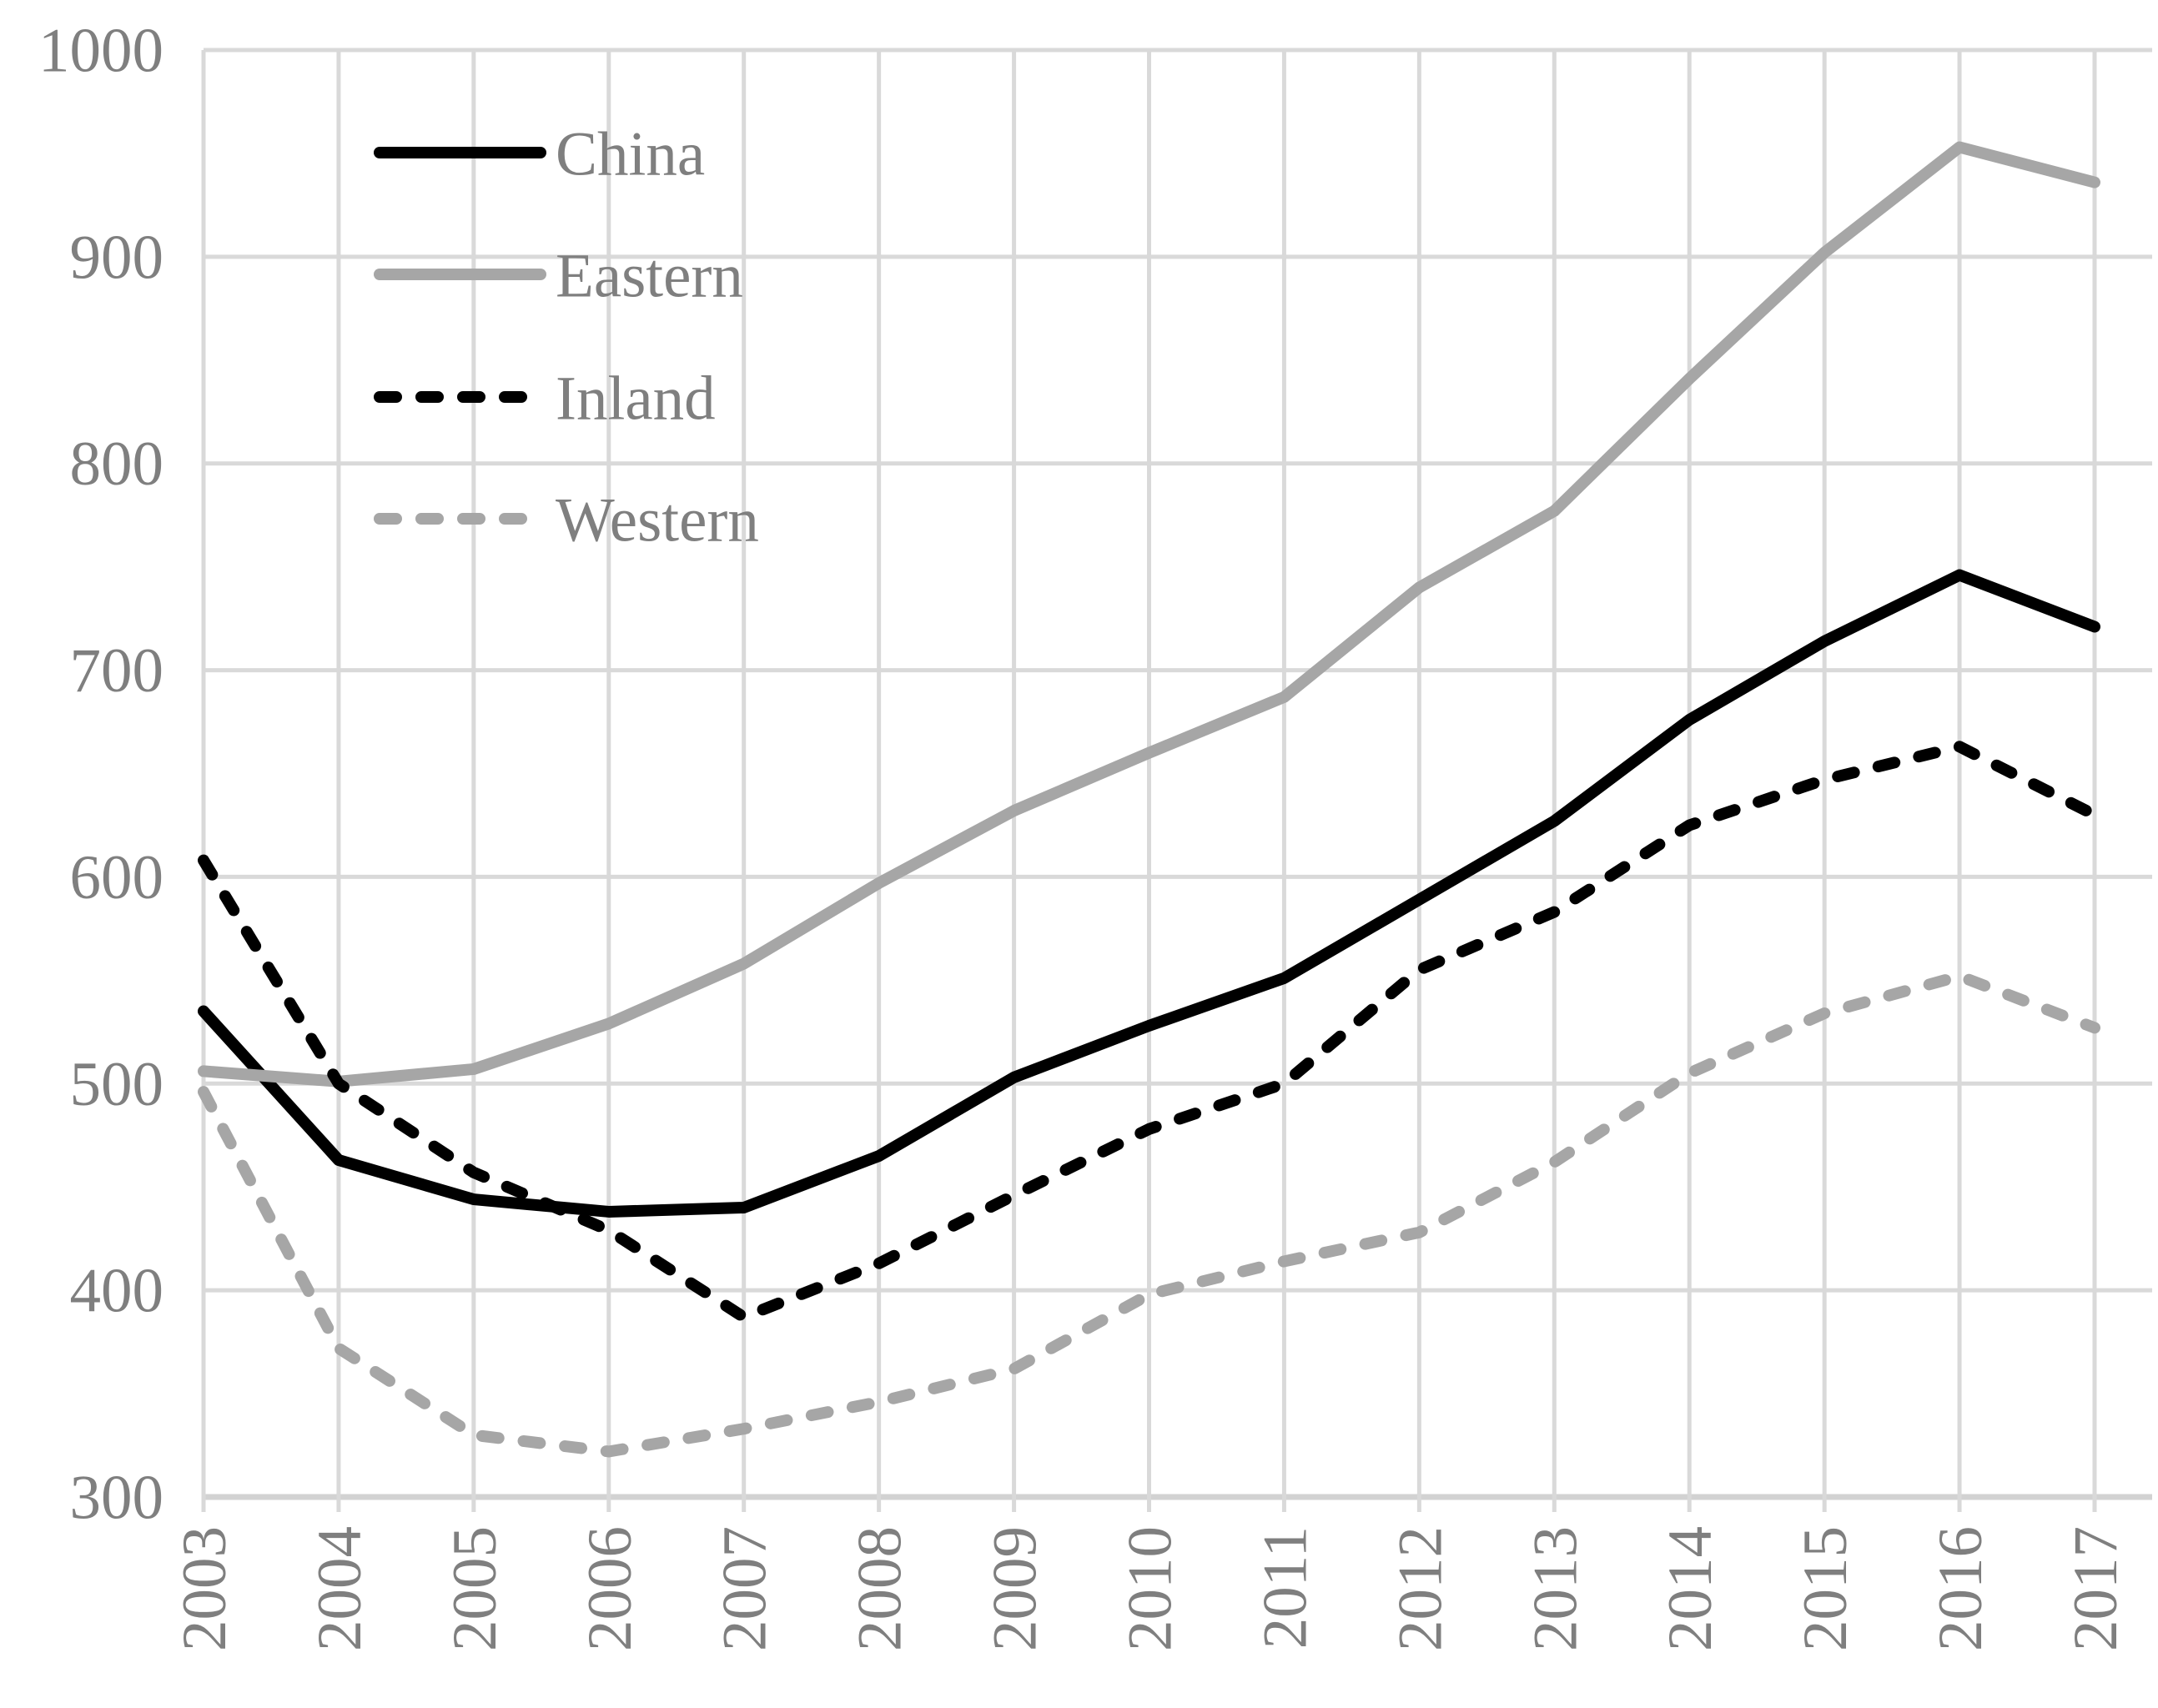 Image resolution: width=2158 pixels, height=1708 pixels. What do you see at coordinates (117, 1291) in the screenshot?
I see `y-axis-label-400: 400` at bounding box center [117, 1291].